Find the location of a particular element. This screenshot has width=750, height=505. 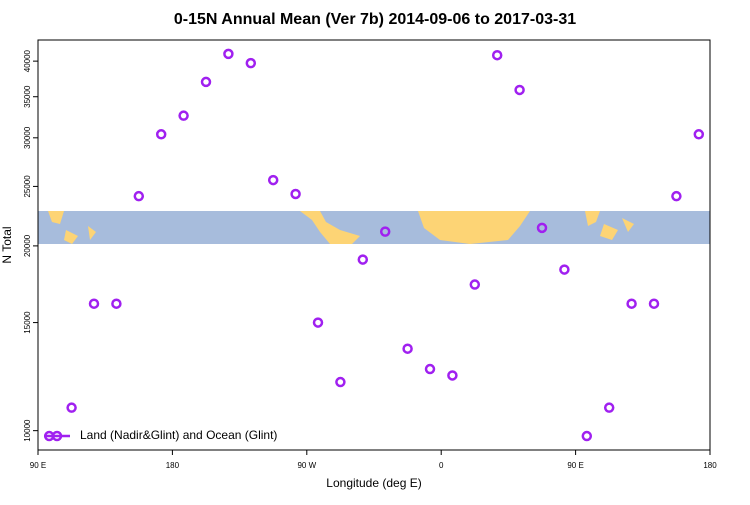

y-tick-label: 35000 is located at coordinates (27, 96).